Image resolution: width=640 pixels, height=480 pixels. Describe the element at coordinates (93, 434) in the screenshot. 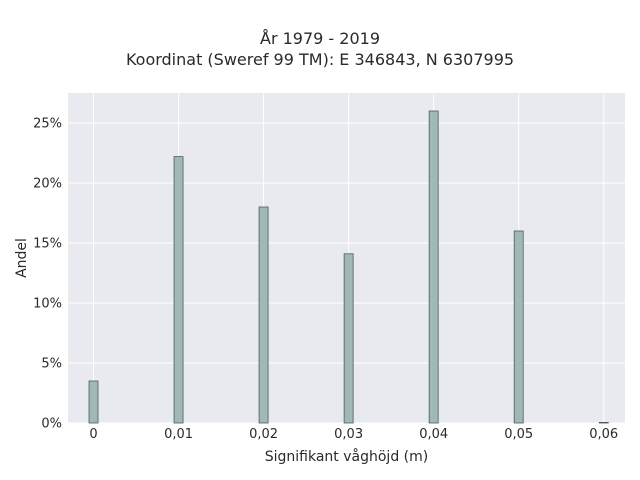

I see `x-tick-label: 0` at that location.